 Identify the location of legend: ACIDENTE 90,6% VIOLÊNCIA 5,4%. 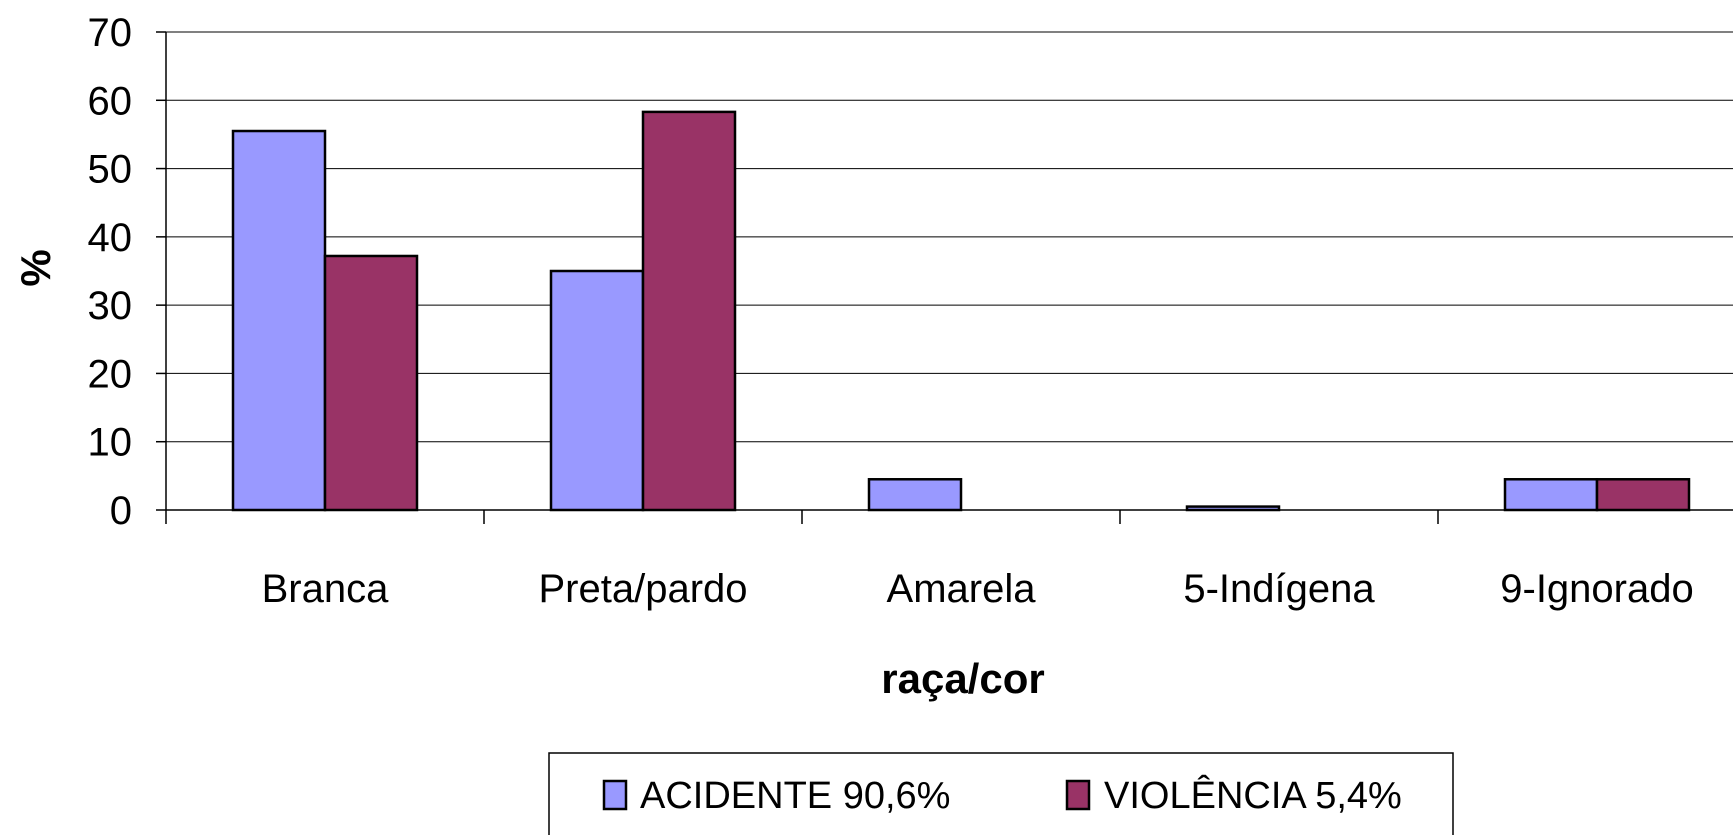
(1001, 793).